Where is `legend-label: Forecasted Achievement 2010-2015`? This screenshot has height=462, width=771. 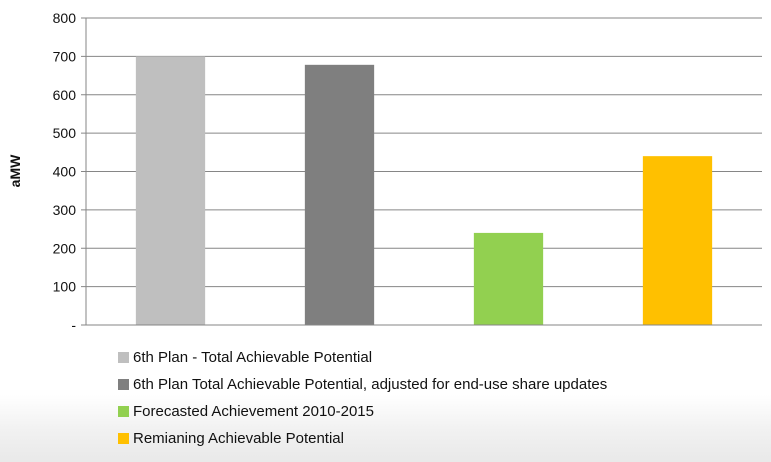
legend-label: Forecasted Achievement 2010-2015 is located at coordinates (253, 411).